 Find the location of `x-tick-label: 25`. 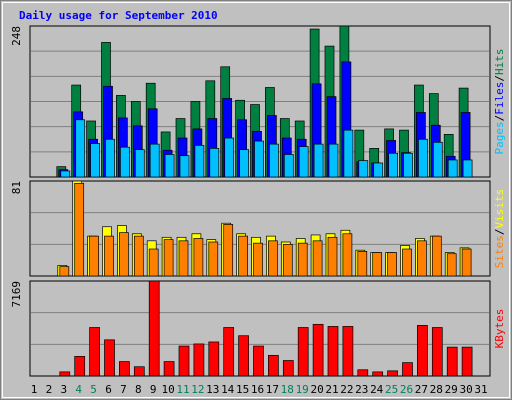

x-tick-label: 25 is located at coordinates (391, 389).